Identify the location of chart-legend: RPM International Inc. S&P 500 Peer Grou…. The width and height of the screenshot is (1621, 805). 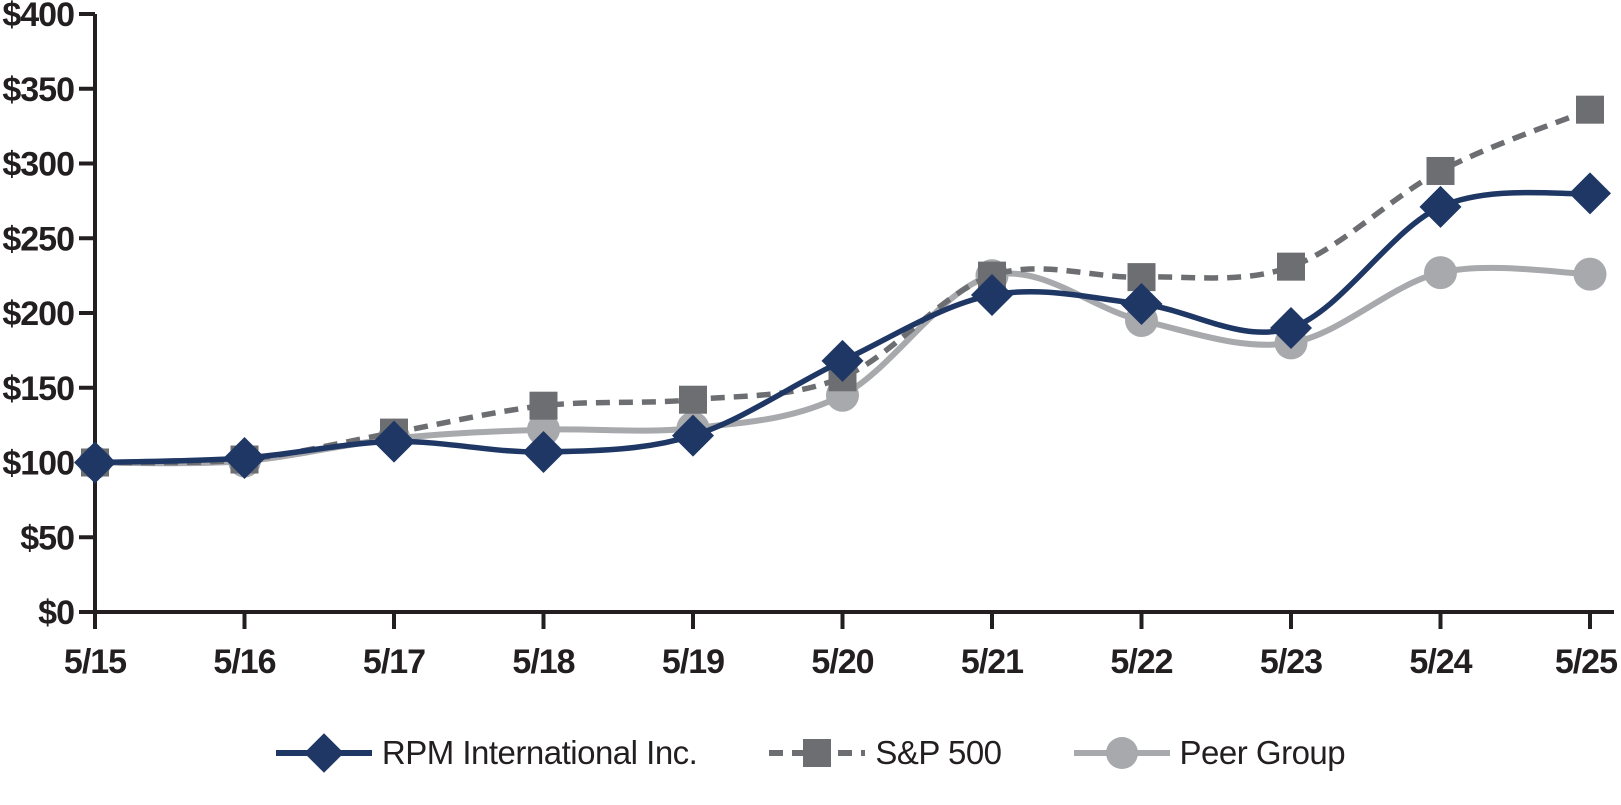
(810, 753).